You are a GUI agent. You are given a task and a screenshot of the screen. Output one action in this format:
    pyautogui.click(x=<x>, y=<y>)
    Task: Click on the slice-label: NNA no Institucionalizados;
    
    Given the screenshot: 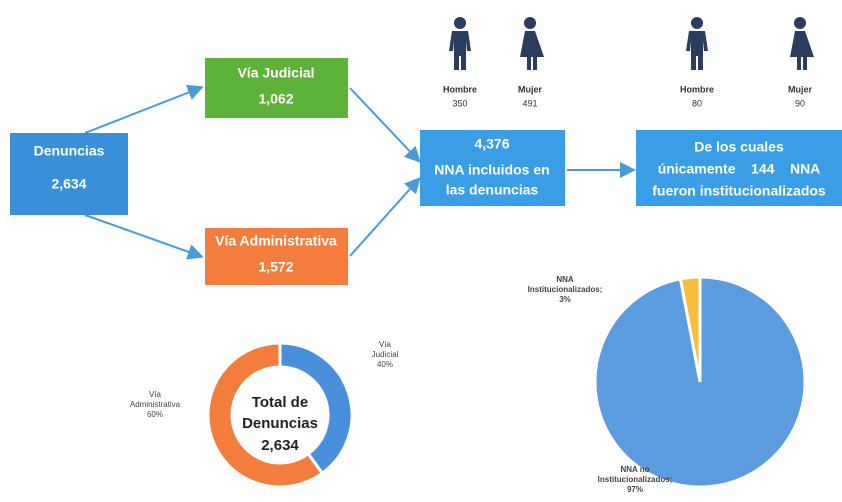 What is the action you would take?
    pyautogui.click(x=635, y=474)
    